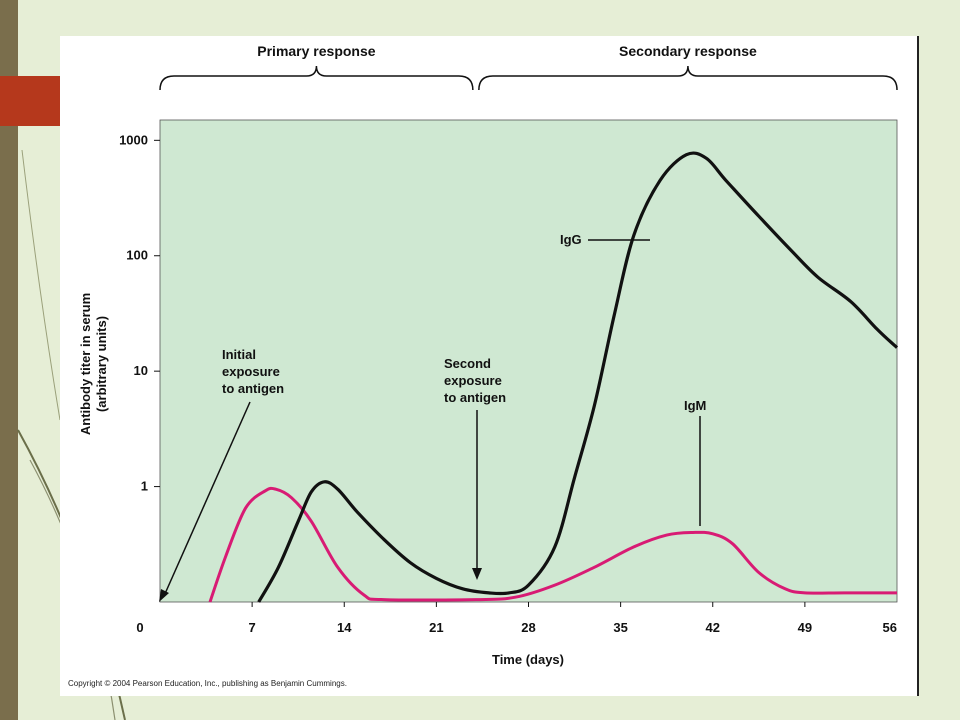  Describe the element at coordinates (144, 486) in the screenshot. I see `y-tick-label: 1` at that location.